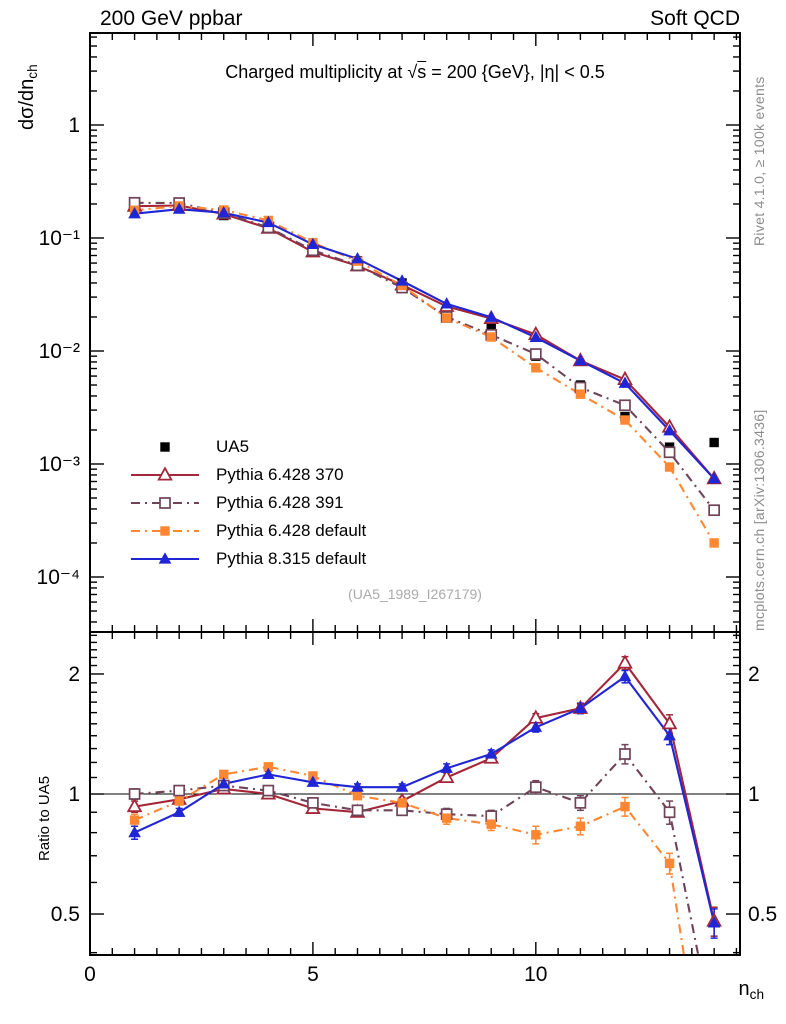 This screenshot has width=786, height=1024. I want to click on legend-marker-pythia6-default, so click(165, 531).